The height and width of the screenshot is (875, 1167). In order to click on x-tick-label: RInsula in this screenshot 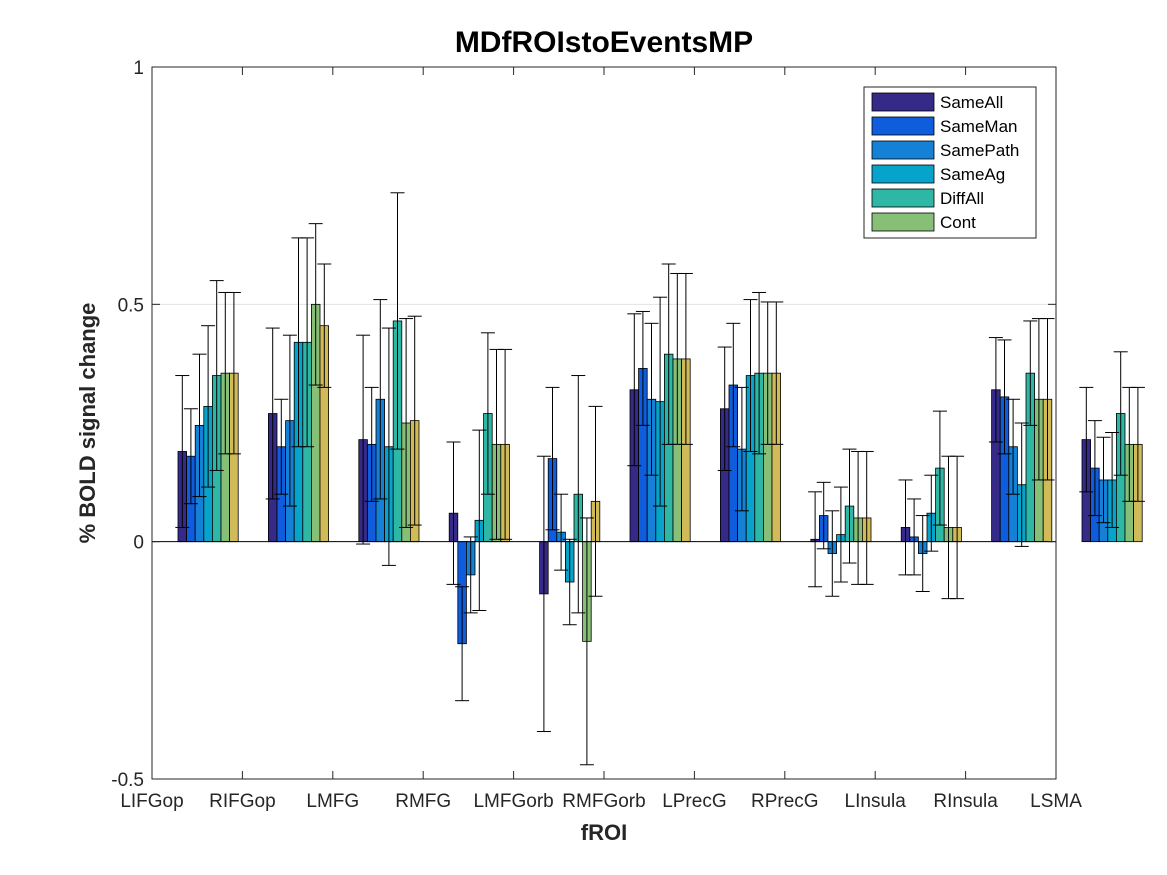, I will do `click(965, 801)`.